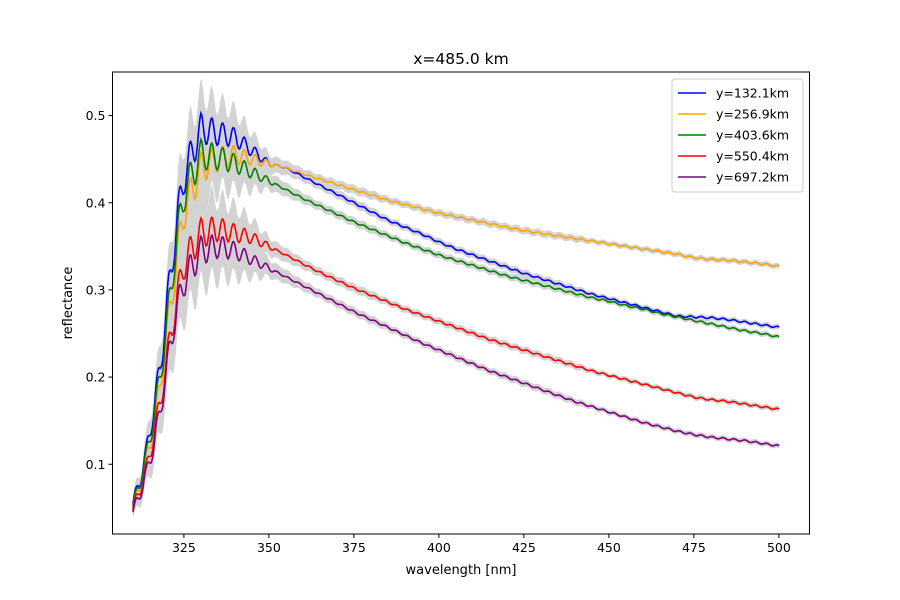 This screenshot has height=600, width=900. I want to click on x-tick-label: 325, so click(184, 547).